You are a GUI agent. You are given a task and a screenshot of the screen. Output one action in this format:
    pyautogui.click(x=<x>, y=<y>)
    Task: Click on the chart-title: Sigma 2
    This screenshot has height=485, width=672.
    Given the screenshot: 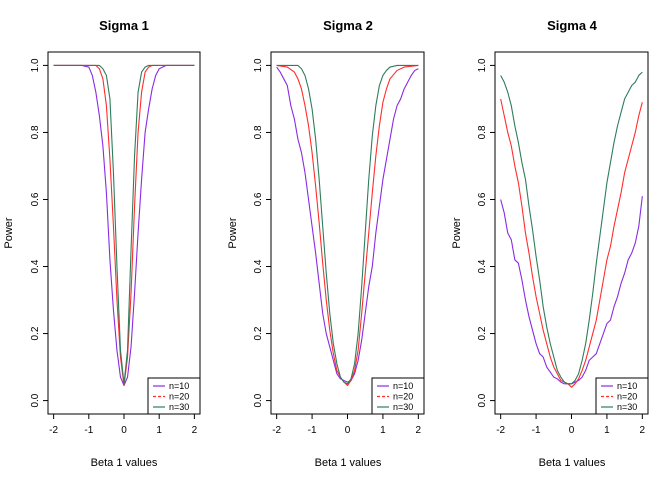 What is the action you would take?
    pyautogui.click(x=348, y=25)
    